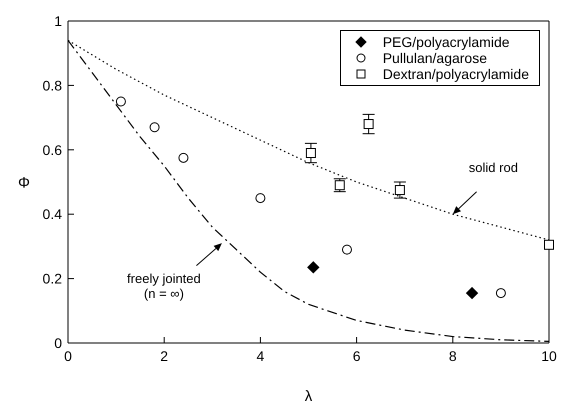  I want to click on legend-label: PEG/polyacrylamide, so click(446, 42).